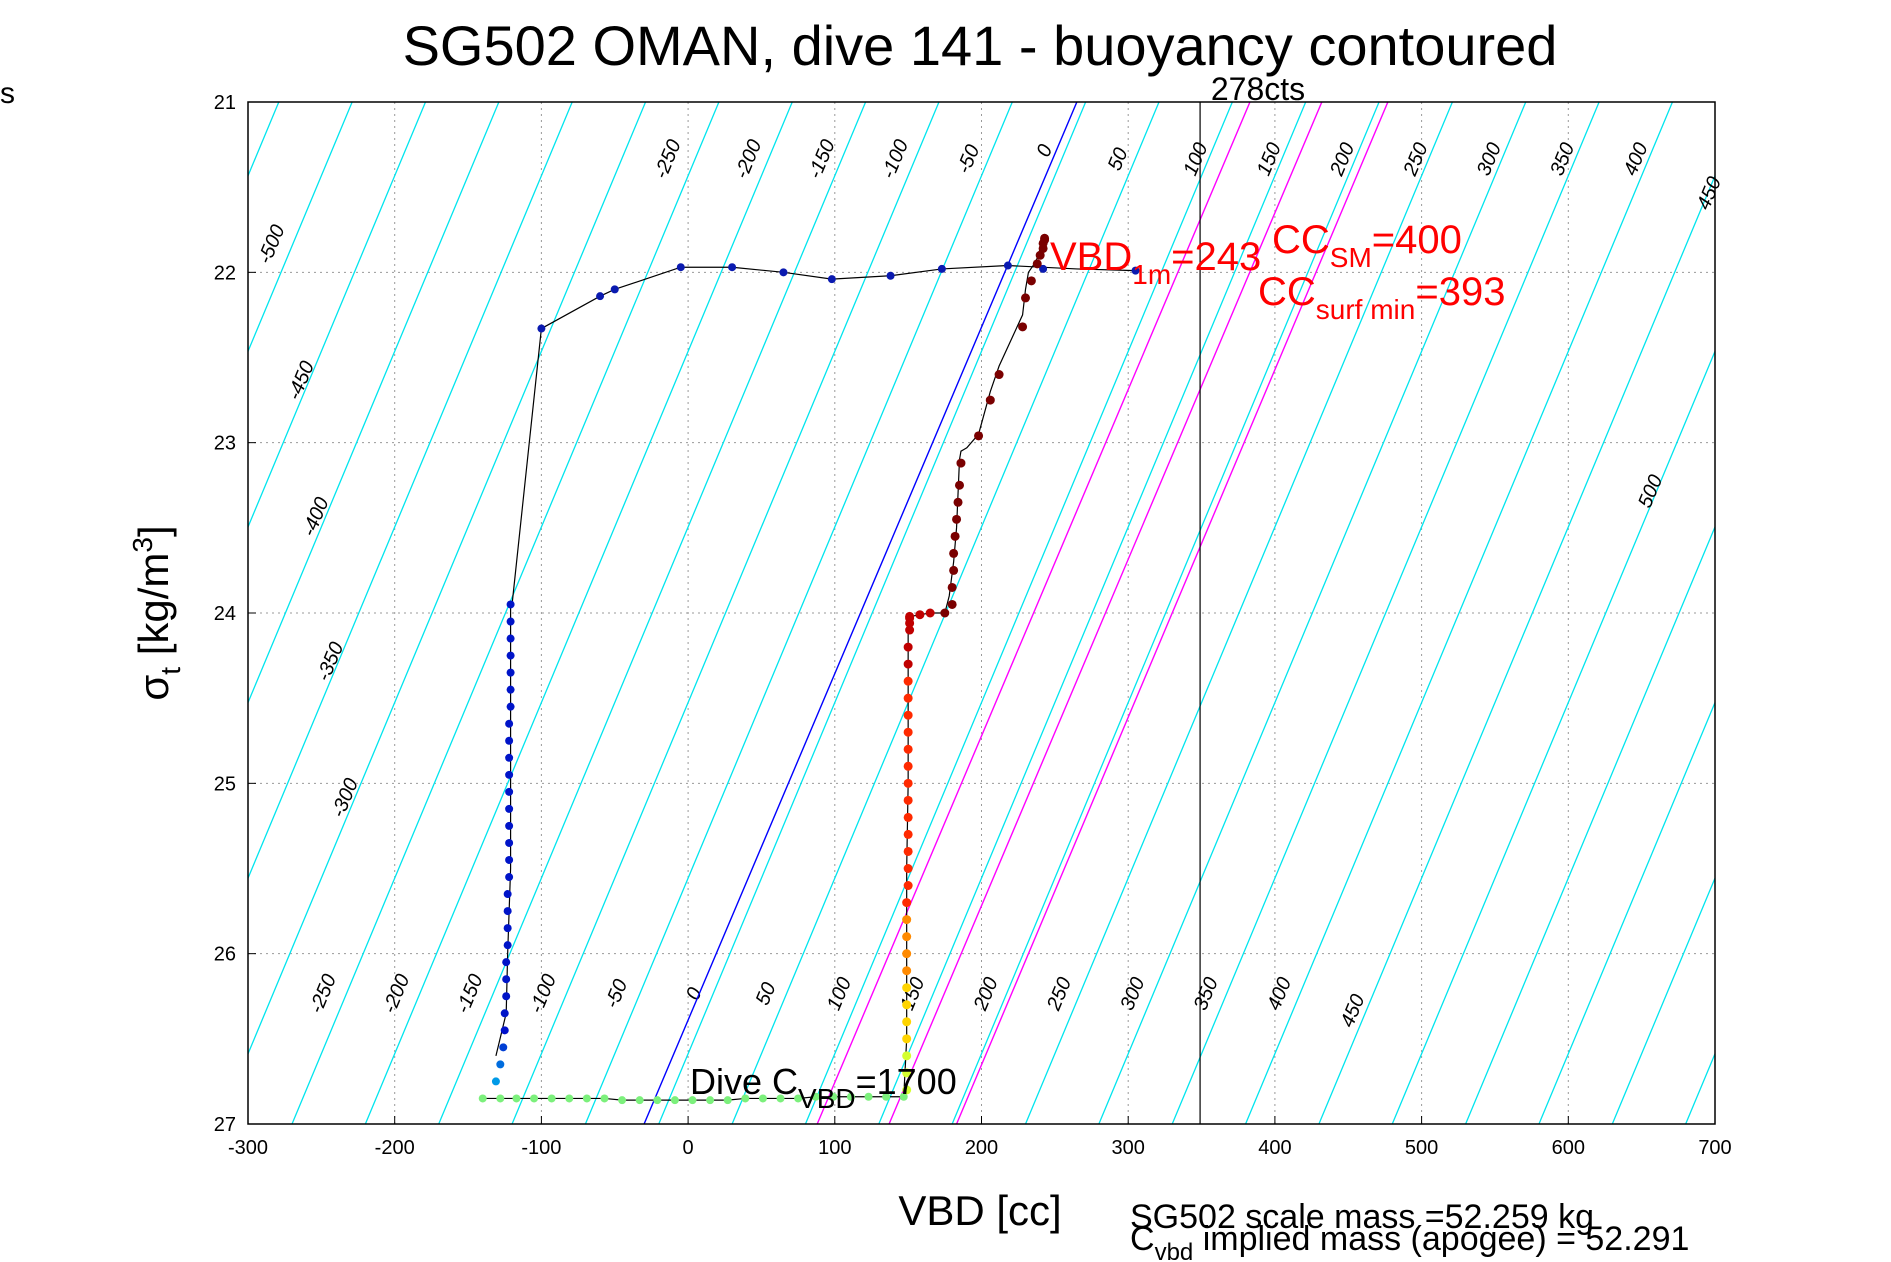 This screenshot has height=1262, width=1891. I want to click on contour-label-bottom: -150, so click(470, 993).